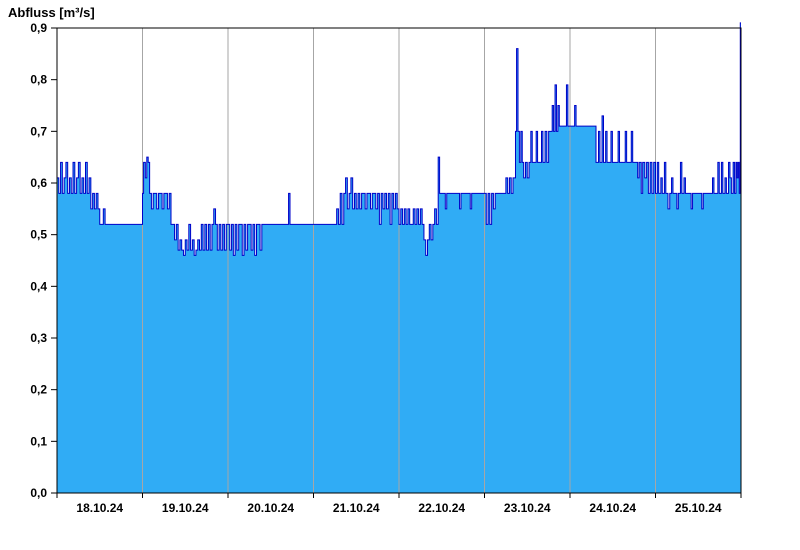  What do you see at coordinates (51, 12) in the screenshot?
I see `chart-title: Abfluss [m³/s]` at bounding box center [51, 12].